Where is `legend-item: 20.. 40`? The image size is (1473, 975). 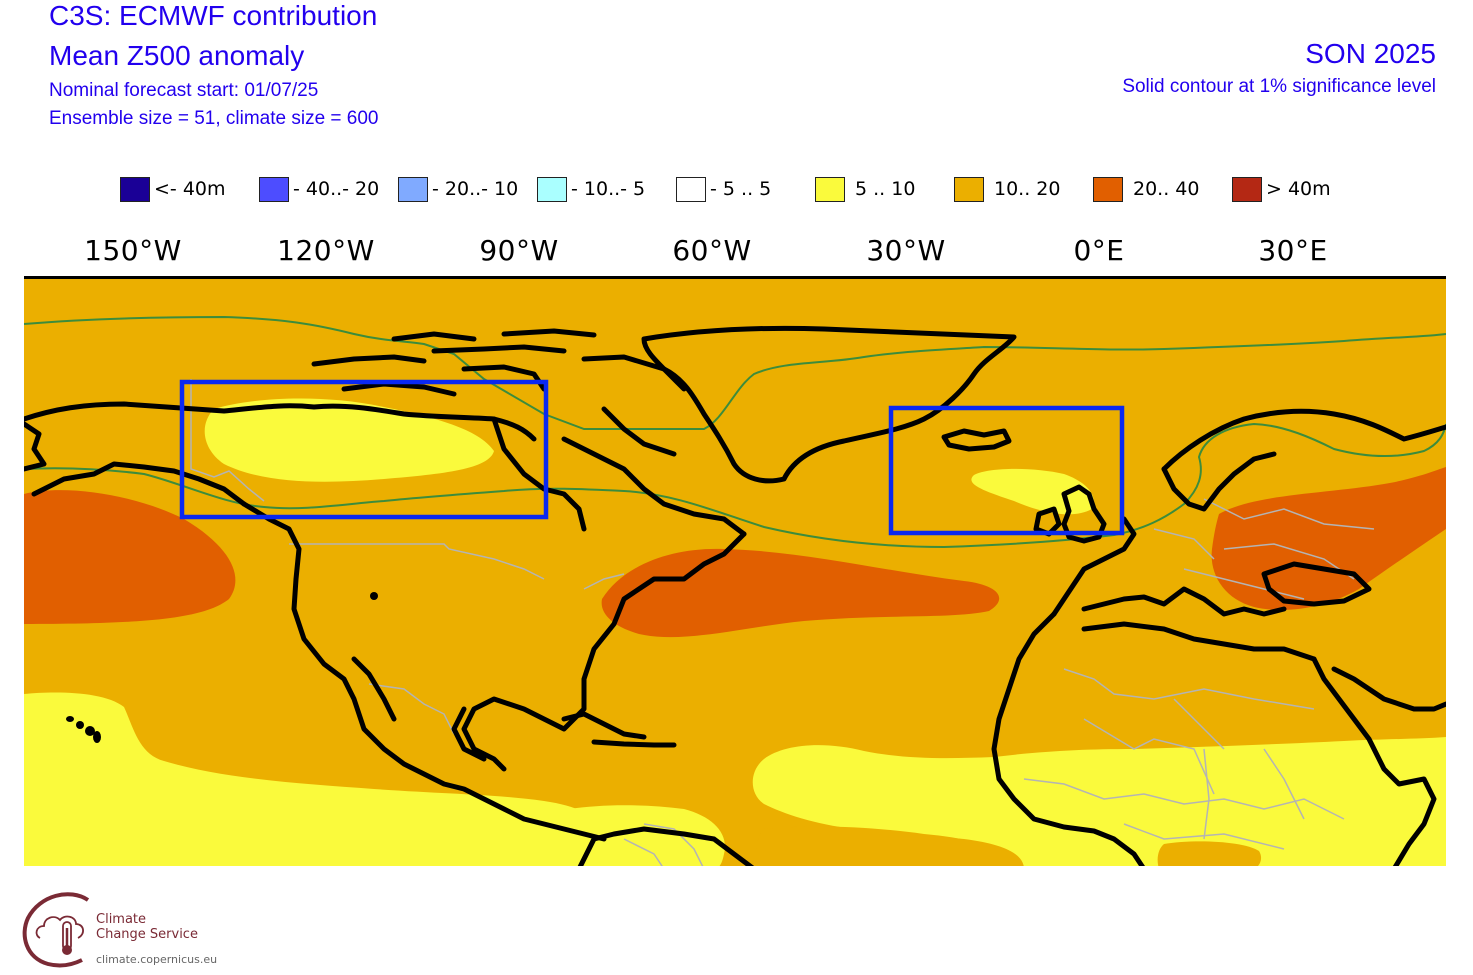 legend-item: 20.. 40 is located at coordinates (1146, 189).